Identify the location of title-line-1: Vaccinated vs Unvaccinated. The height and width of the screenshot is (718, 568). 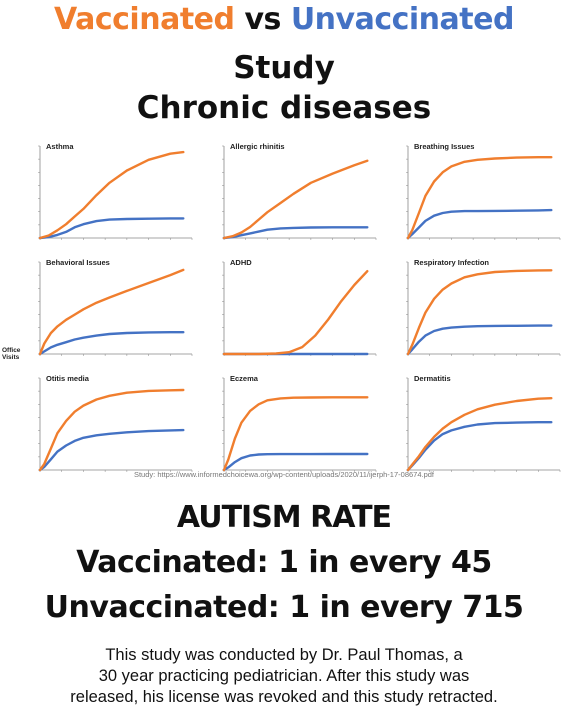
(284, 19).